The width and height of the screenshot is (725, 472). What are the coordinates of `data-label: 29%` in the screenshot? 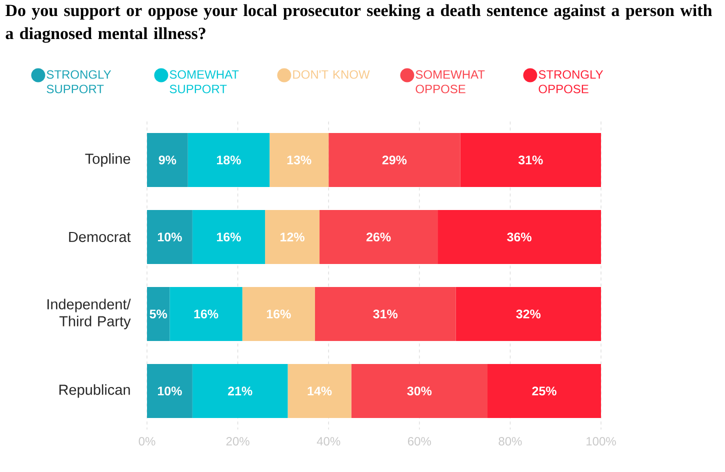 It's located at (394, 160).